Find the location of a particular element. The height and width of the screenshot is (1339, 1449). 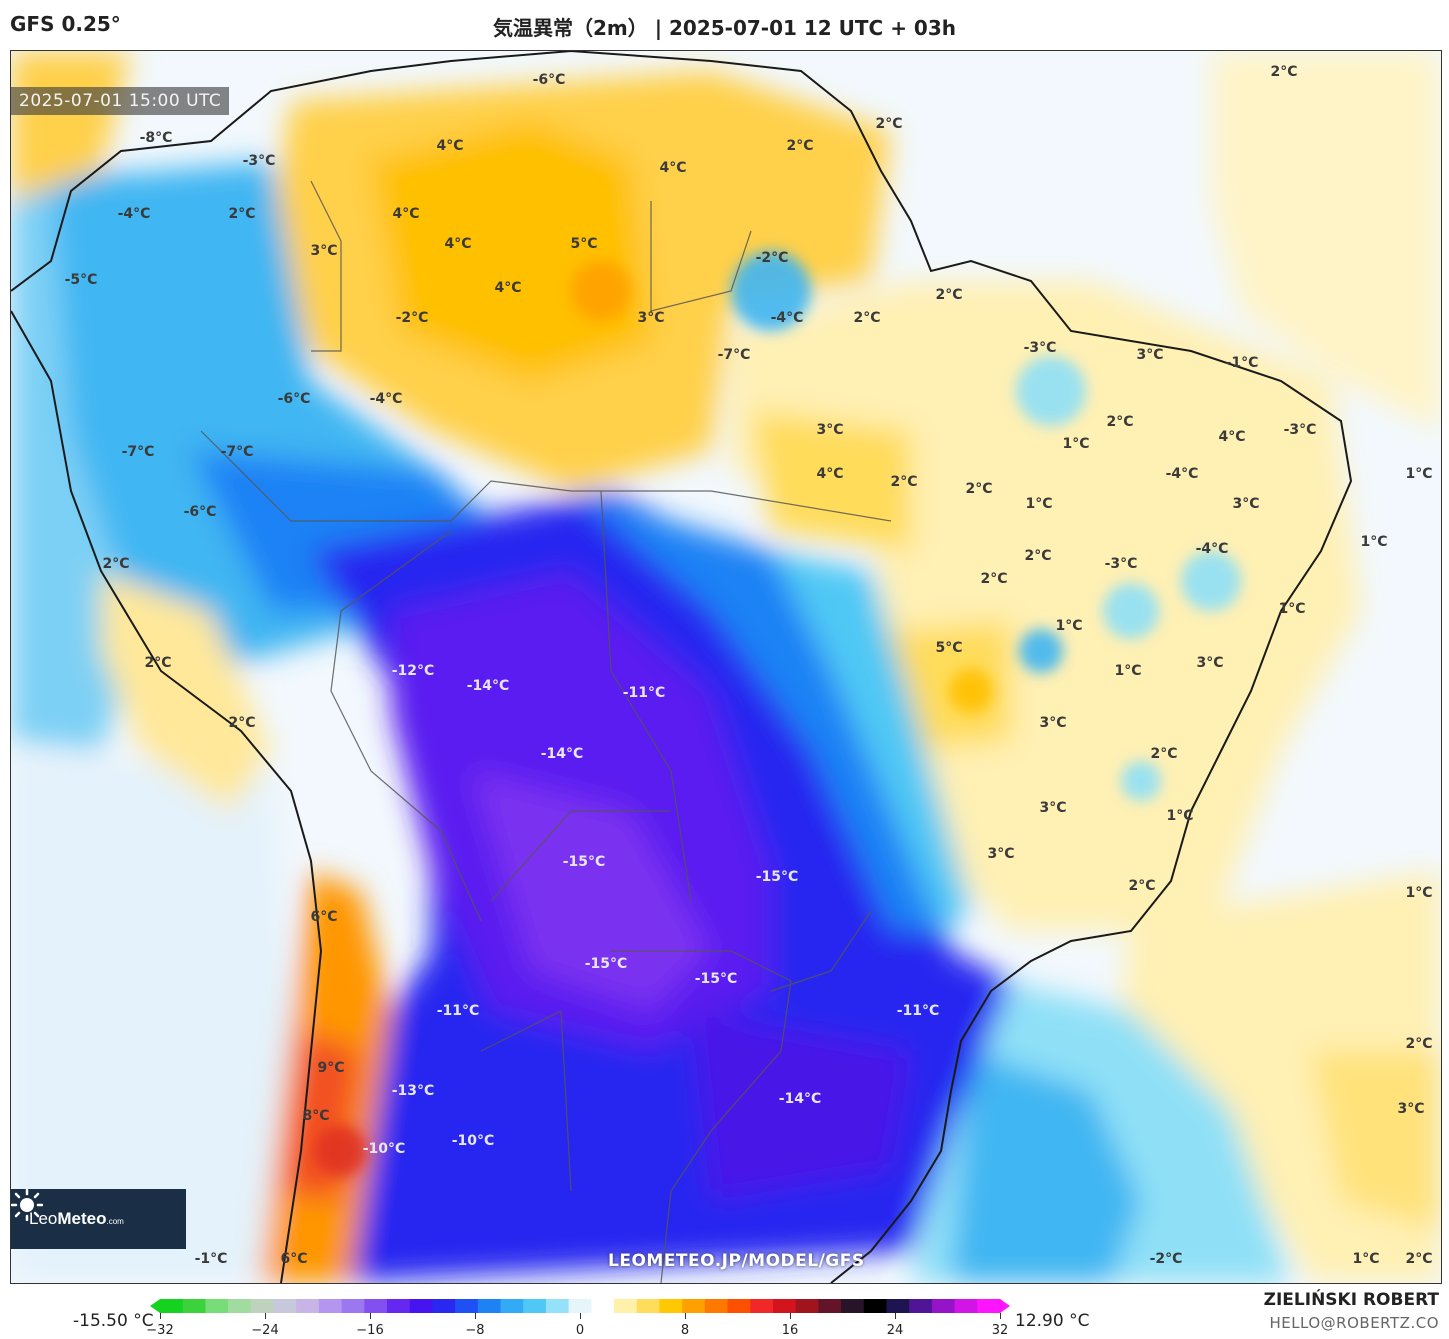

colorbar-tick-label: −24 is located at coordinates (265, 1330).